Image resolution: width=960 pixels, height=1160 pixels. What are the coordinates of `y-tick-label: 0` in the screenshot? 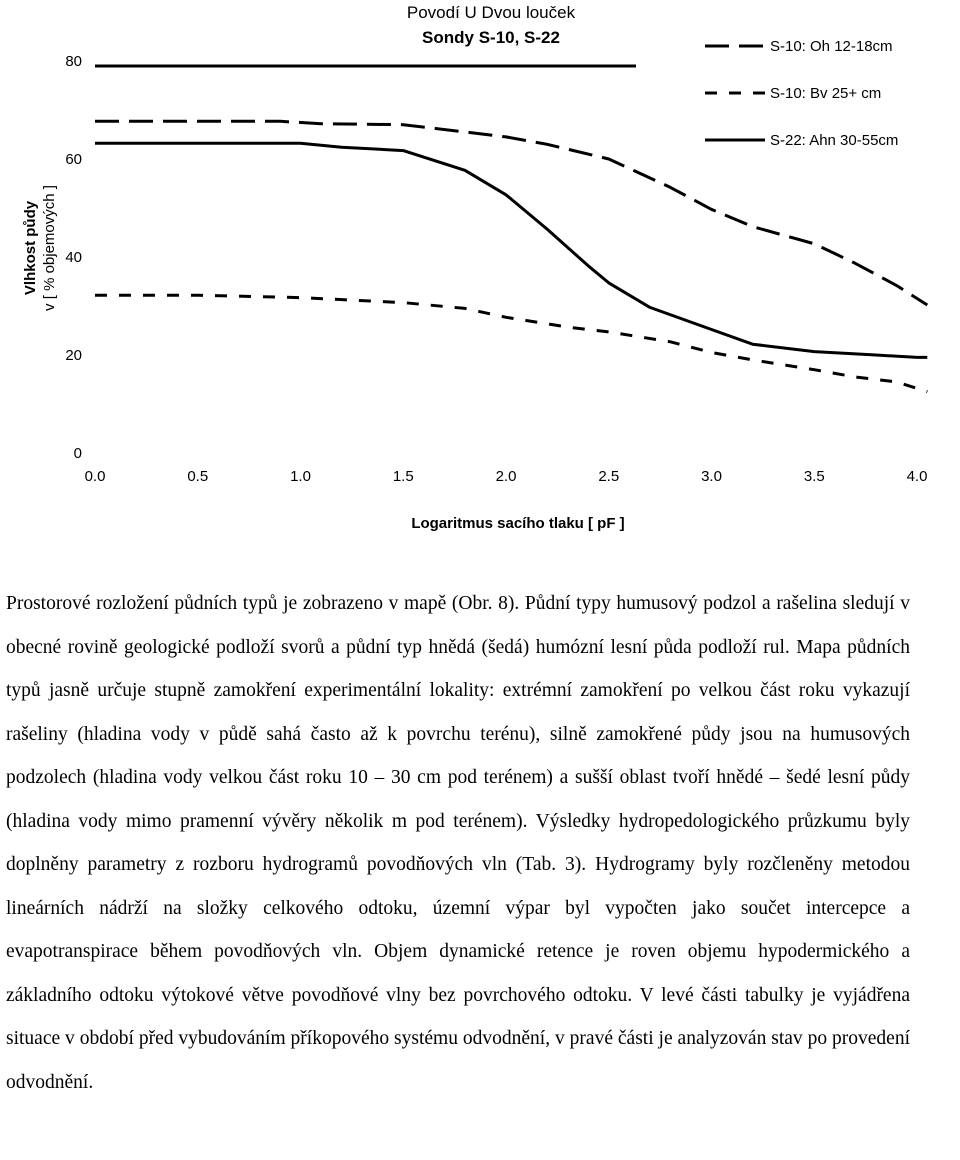 It's located at (78, 453).